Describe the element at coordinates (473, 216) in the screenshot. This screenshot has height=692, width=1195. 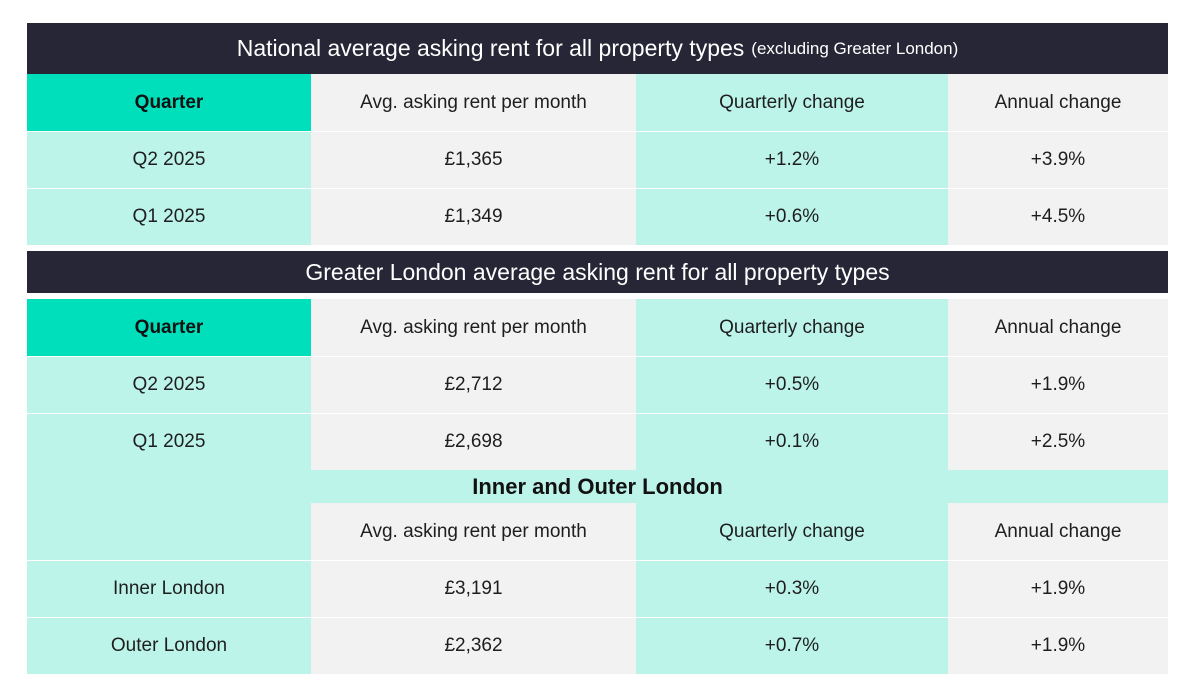
I see `avg-rent-cell: £1,349` at that location.